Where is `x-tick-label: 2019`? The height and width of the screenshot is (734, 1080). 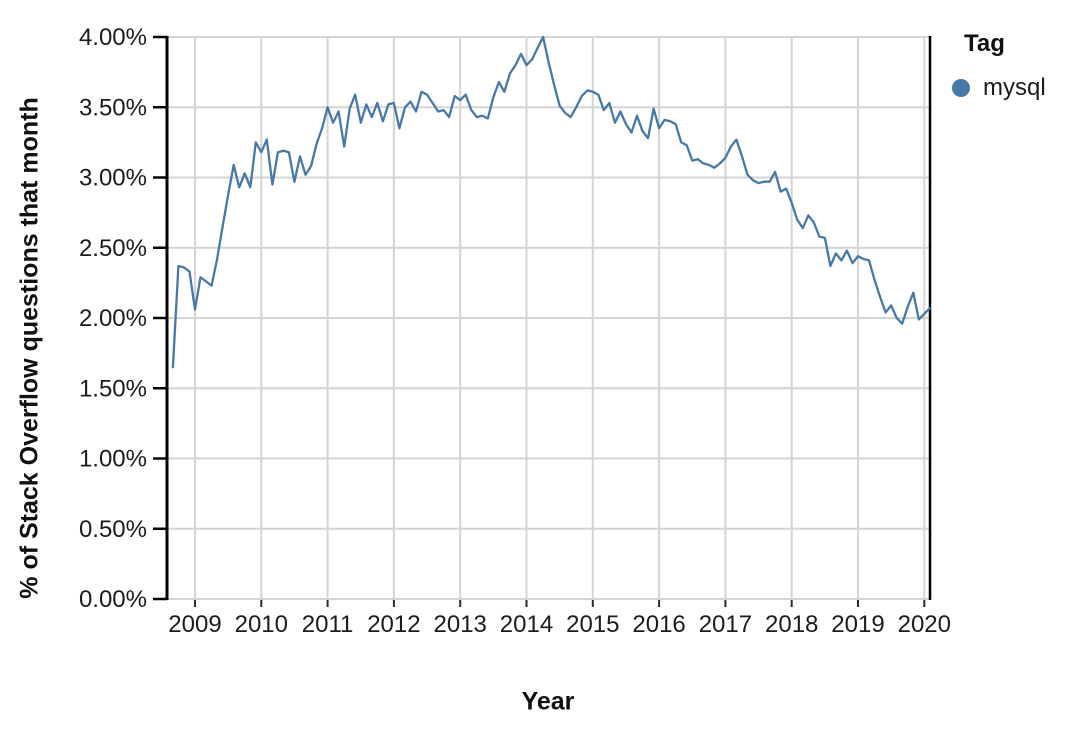 x-tick-label: 2019 is located at coordinates (857, 624).